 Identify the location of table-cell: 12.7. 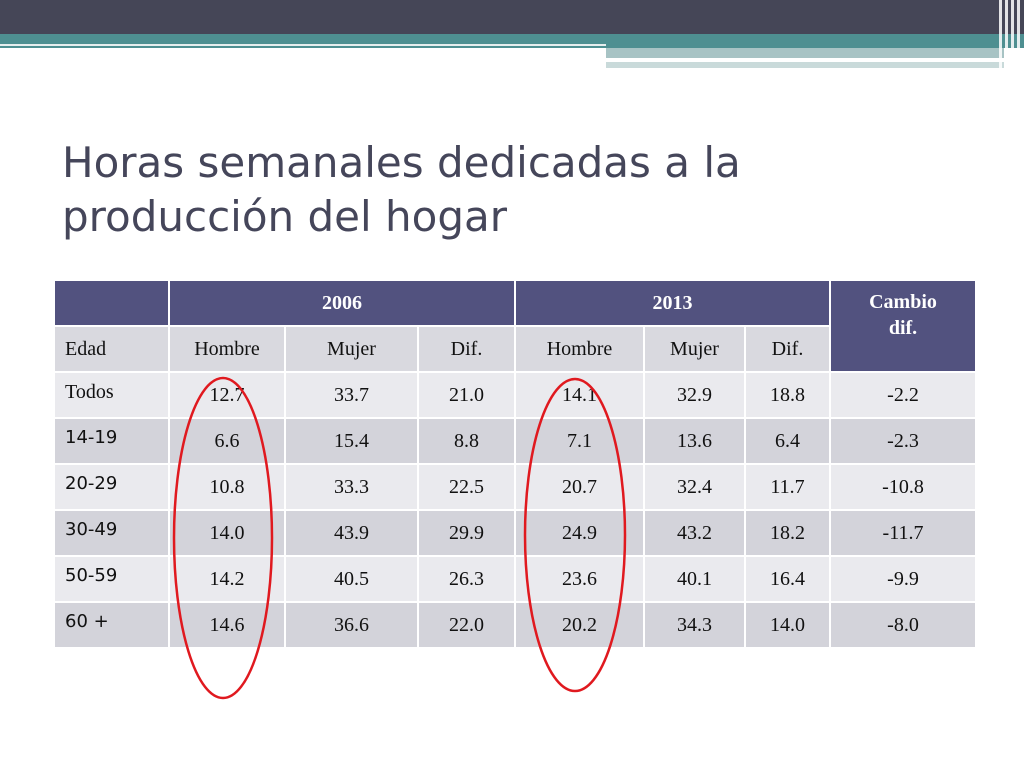
(227, 395).